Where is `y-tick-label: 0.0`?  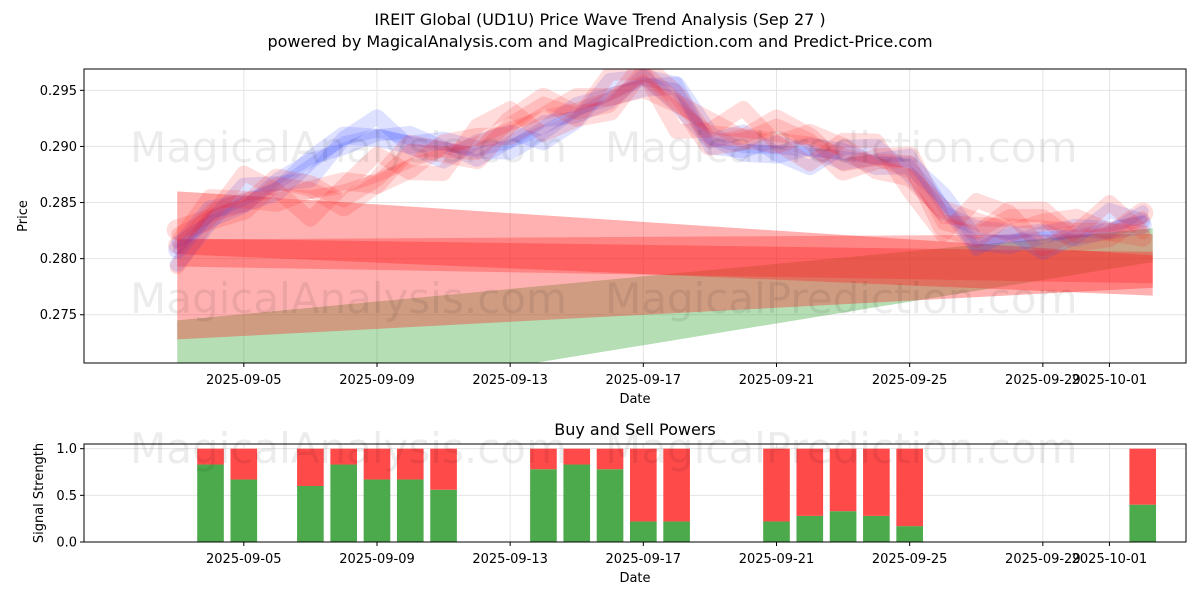
y-tick-label: 0.0 is located at coordinates (66, 543).